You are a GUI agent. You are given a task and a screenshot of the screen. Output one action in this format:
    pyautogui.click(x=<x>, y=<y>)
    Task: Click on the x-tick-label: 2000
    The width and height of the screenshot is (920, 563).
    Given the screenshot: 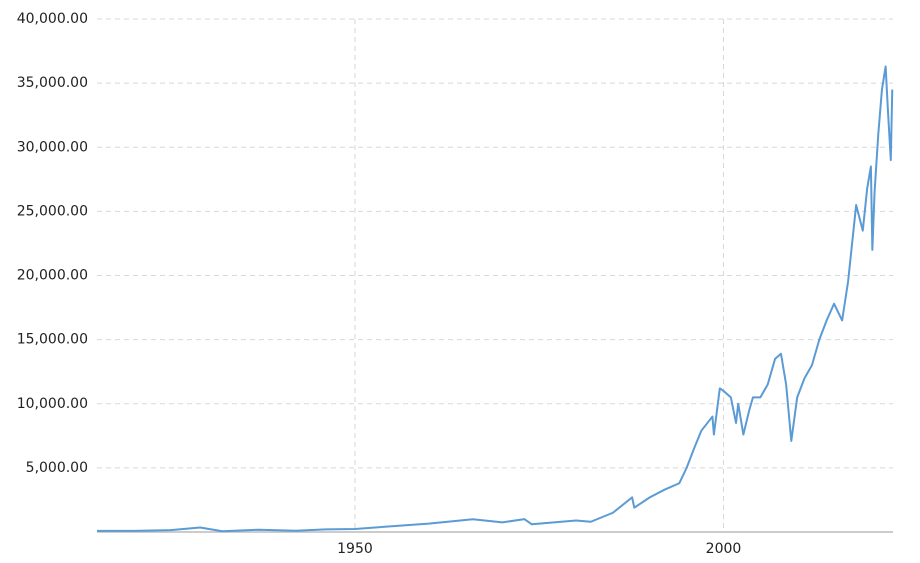 What is the action you would take?
    pyautogui.click(x=724, y=549)
    